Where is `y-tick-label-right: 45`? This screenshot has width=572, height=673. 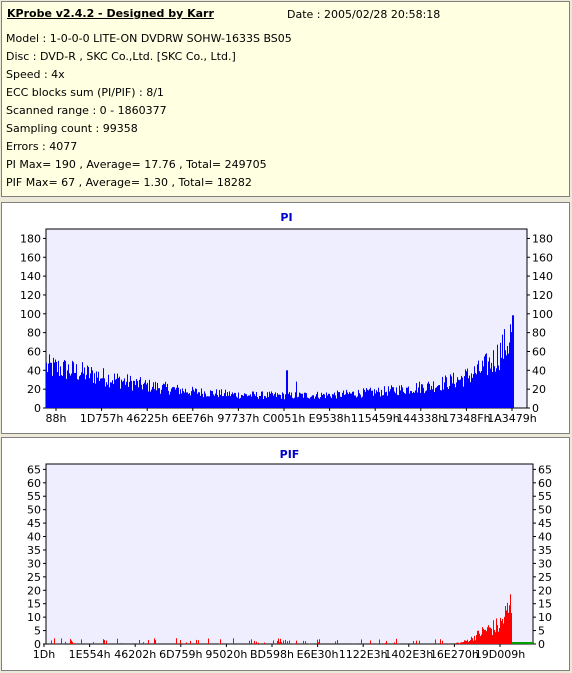 y-tick-label-right: 45 is located at coordinates (545, 523).